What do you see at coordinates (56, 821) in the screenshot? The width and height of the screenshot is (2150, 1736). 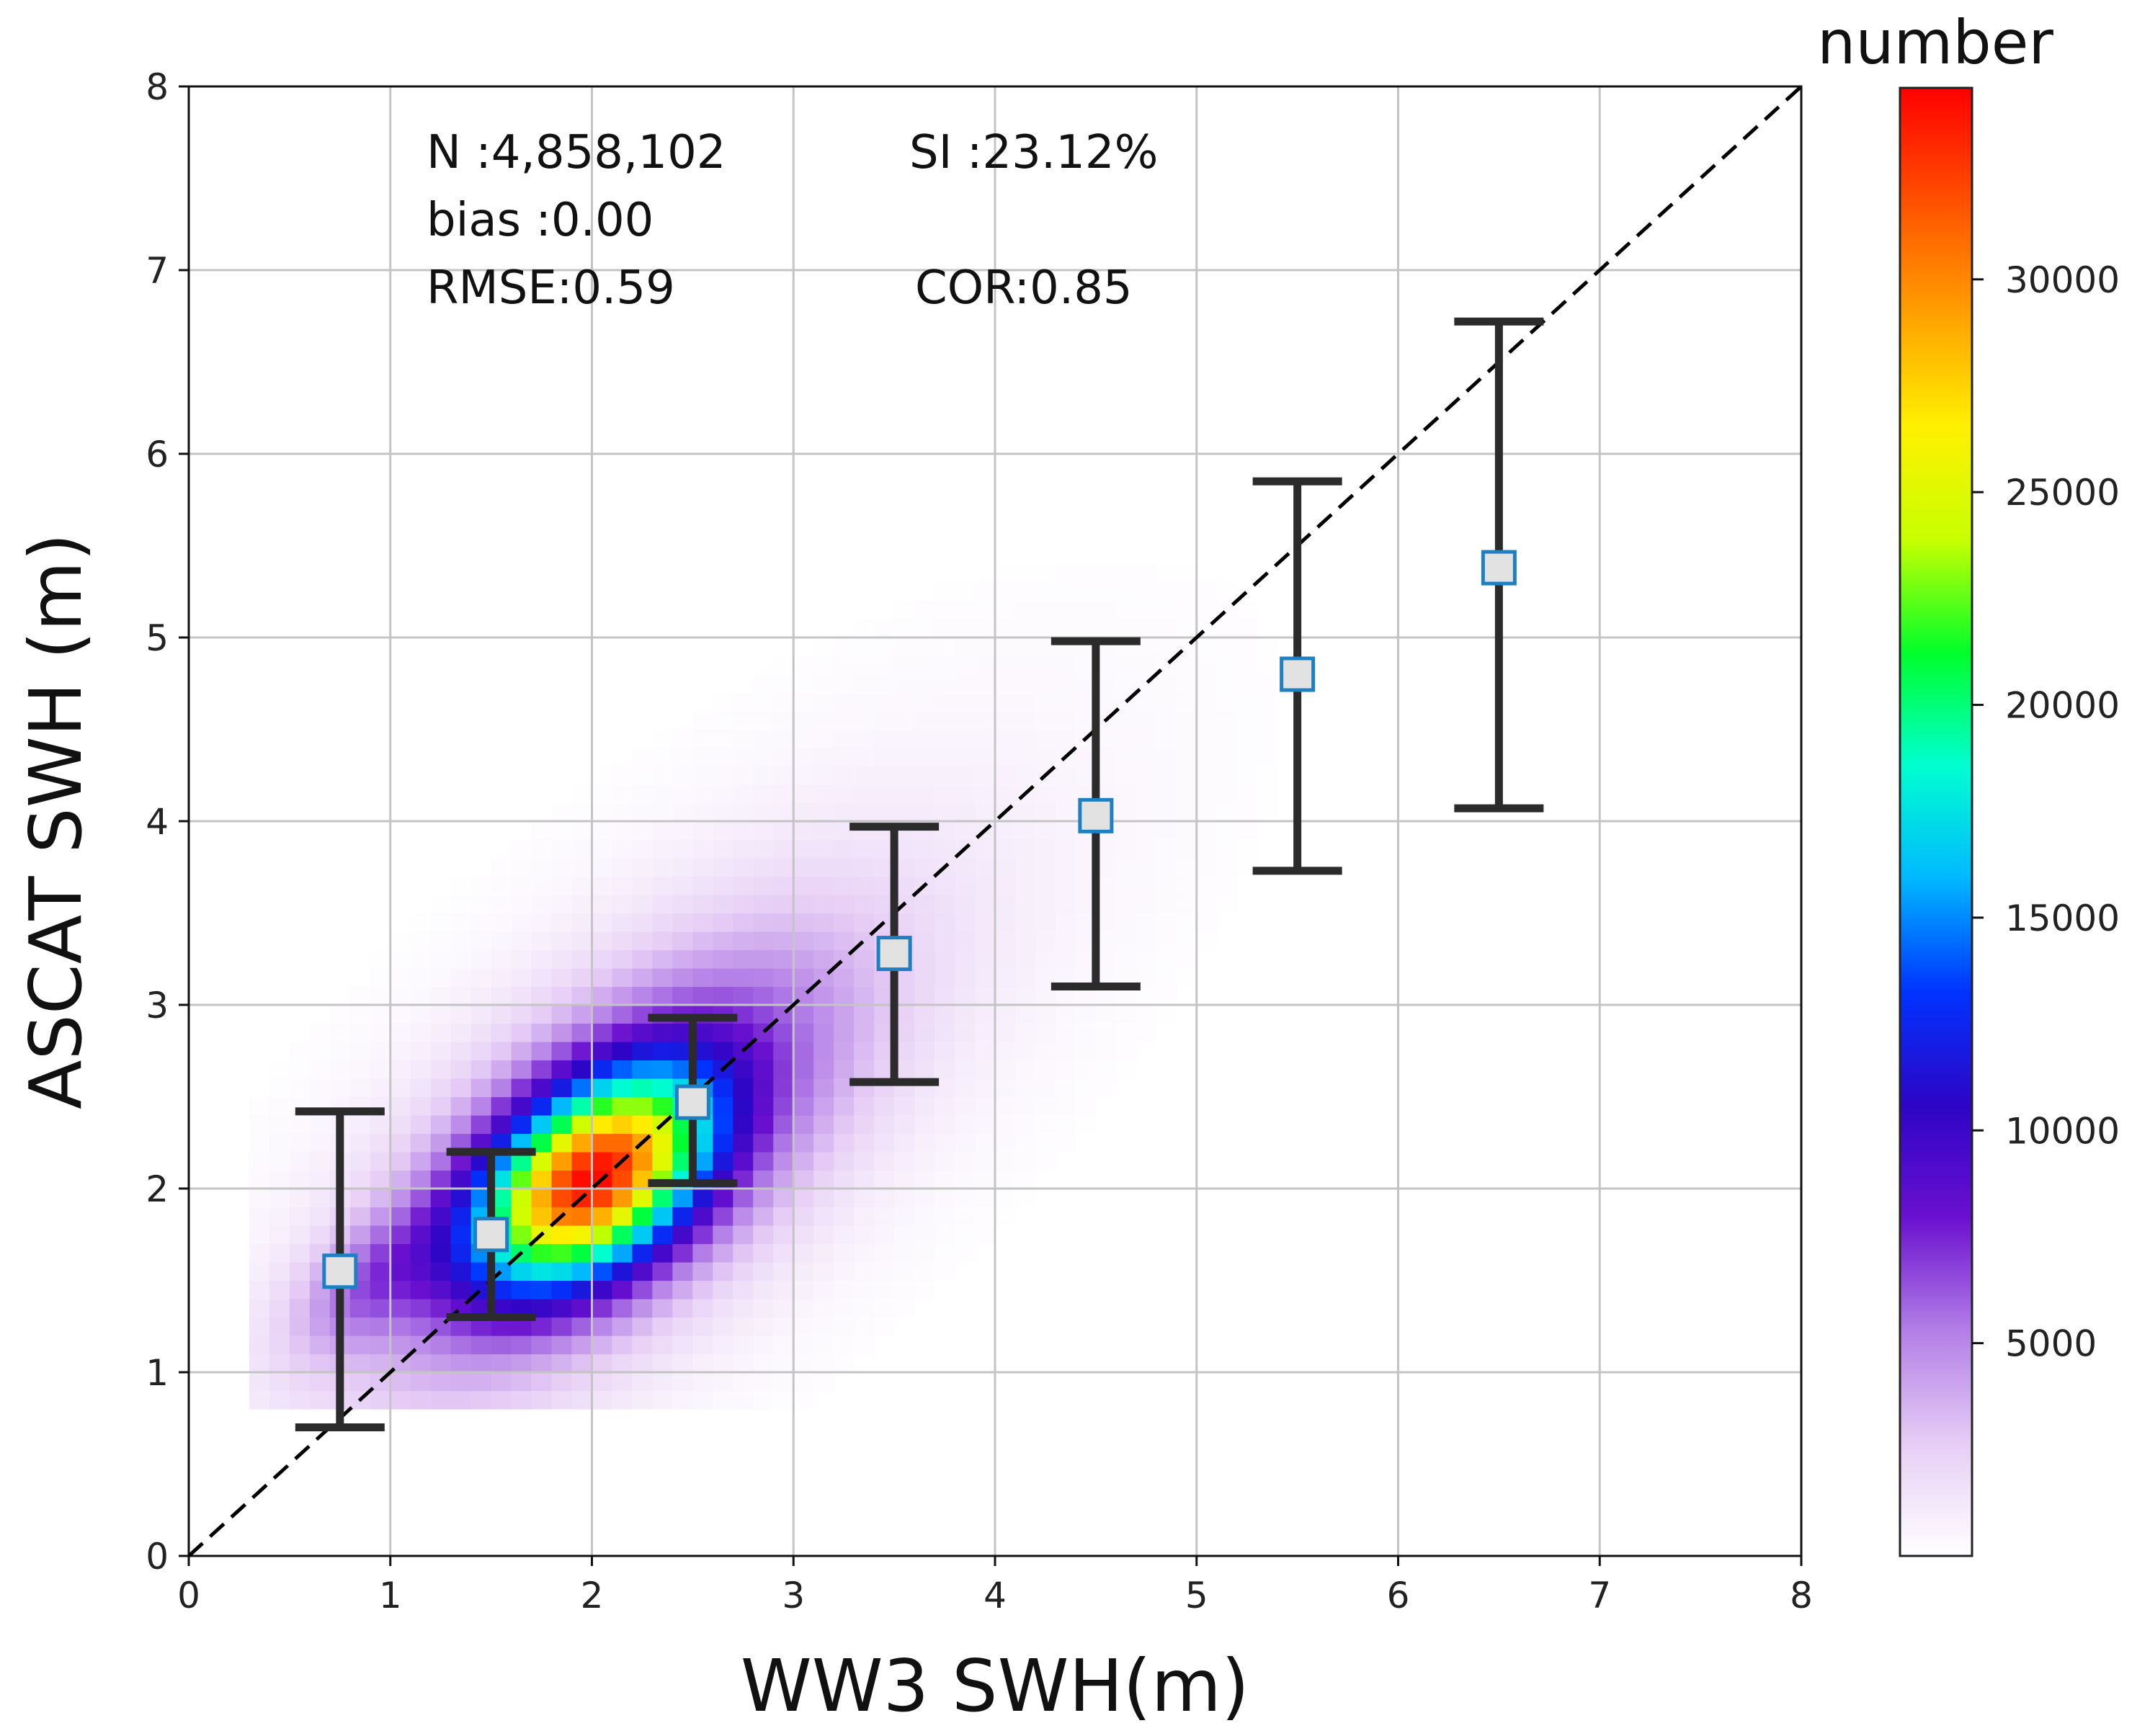 I see `y-axis-title: ASCAT SWH (m)` at bounding box center [56, 821].